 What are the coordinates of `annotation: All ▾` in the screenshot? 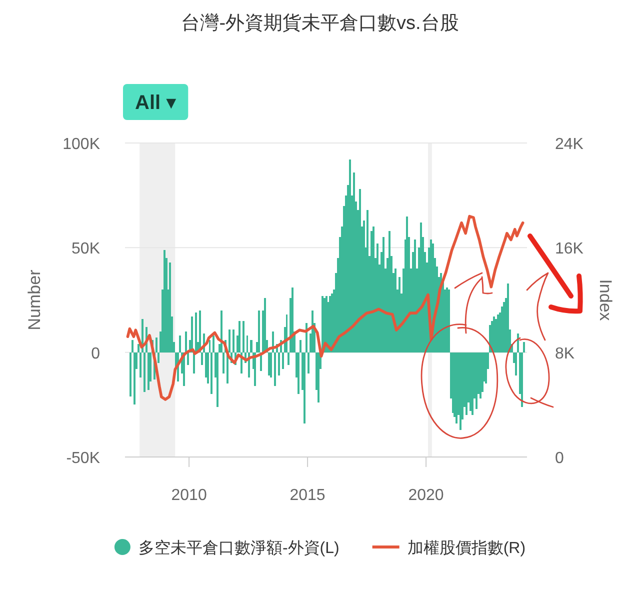 It's located at (155, 102).